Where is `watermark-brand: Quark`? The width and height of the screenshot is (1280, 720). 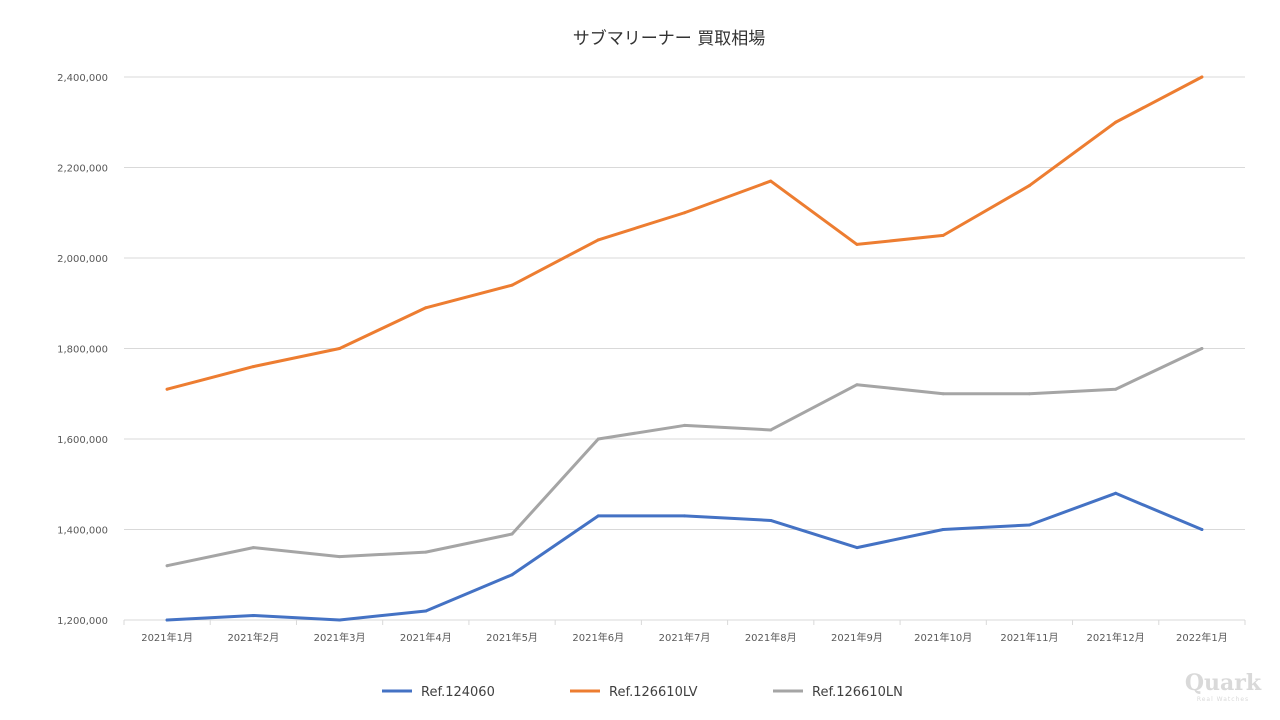
watermark-brand: Quark is located at coordinates (1223, 683).